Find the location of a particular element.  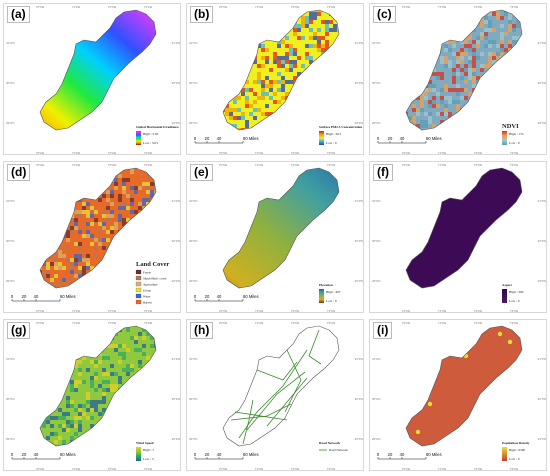

legend-item-label: Forest is located at coordinates (147, 272).